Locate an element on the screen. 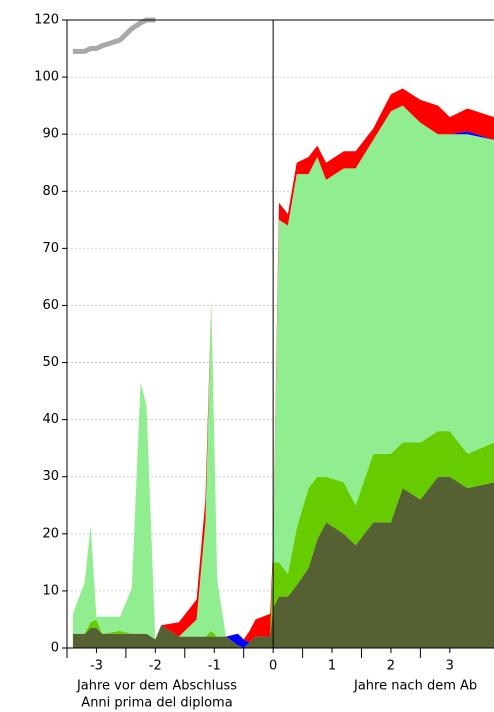 Image resolution: width=494 pixels, height=712 pixels. annotation: Jahre vor dem Abschluss is located at coordinates (156, 686).